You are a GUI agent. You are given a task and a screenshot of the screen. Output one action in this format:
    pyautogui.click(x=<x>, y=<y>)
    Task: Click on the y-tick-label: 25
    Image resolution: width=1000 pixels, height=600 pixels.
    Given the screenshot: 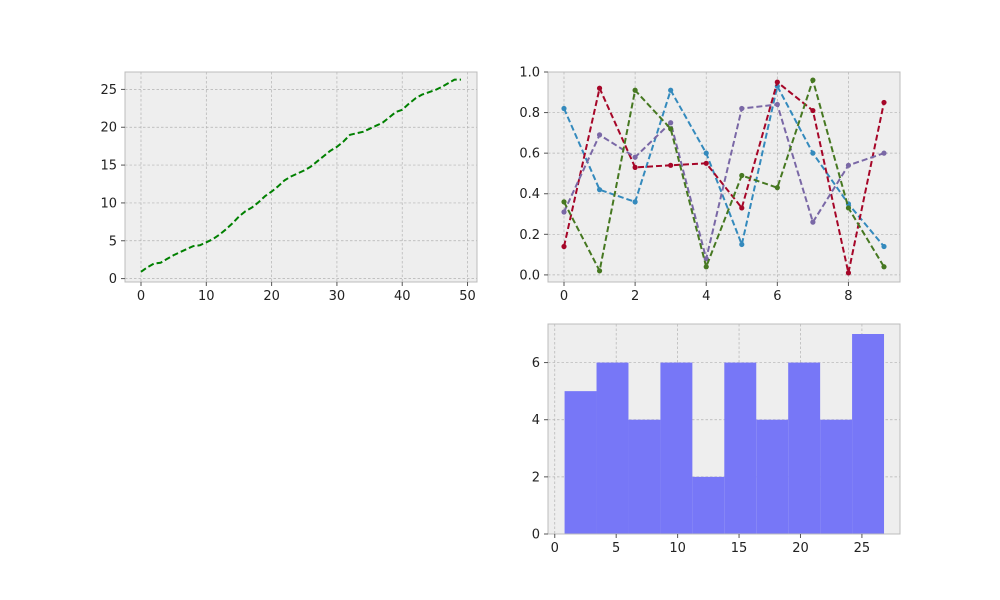 What is the action you would take?
    pyautogui.click(x=108, y=90)
    